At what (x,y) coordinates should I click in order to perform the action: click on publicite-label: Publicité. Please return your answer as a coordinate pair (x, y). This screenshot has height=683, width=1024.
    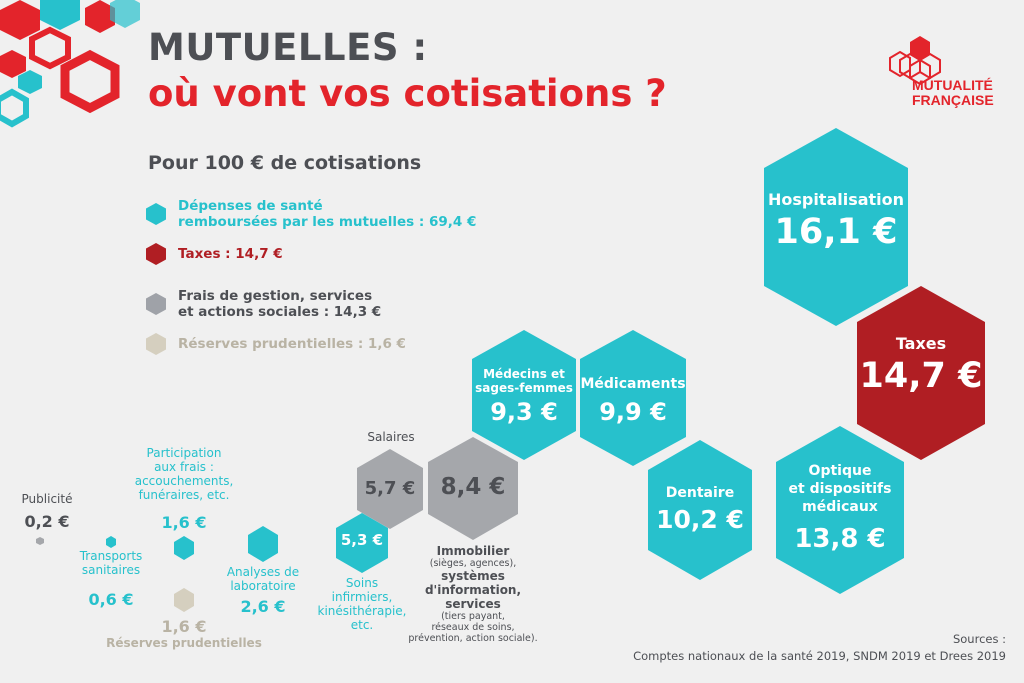
    Looking at the image, I should click on (47, 499).